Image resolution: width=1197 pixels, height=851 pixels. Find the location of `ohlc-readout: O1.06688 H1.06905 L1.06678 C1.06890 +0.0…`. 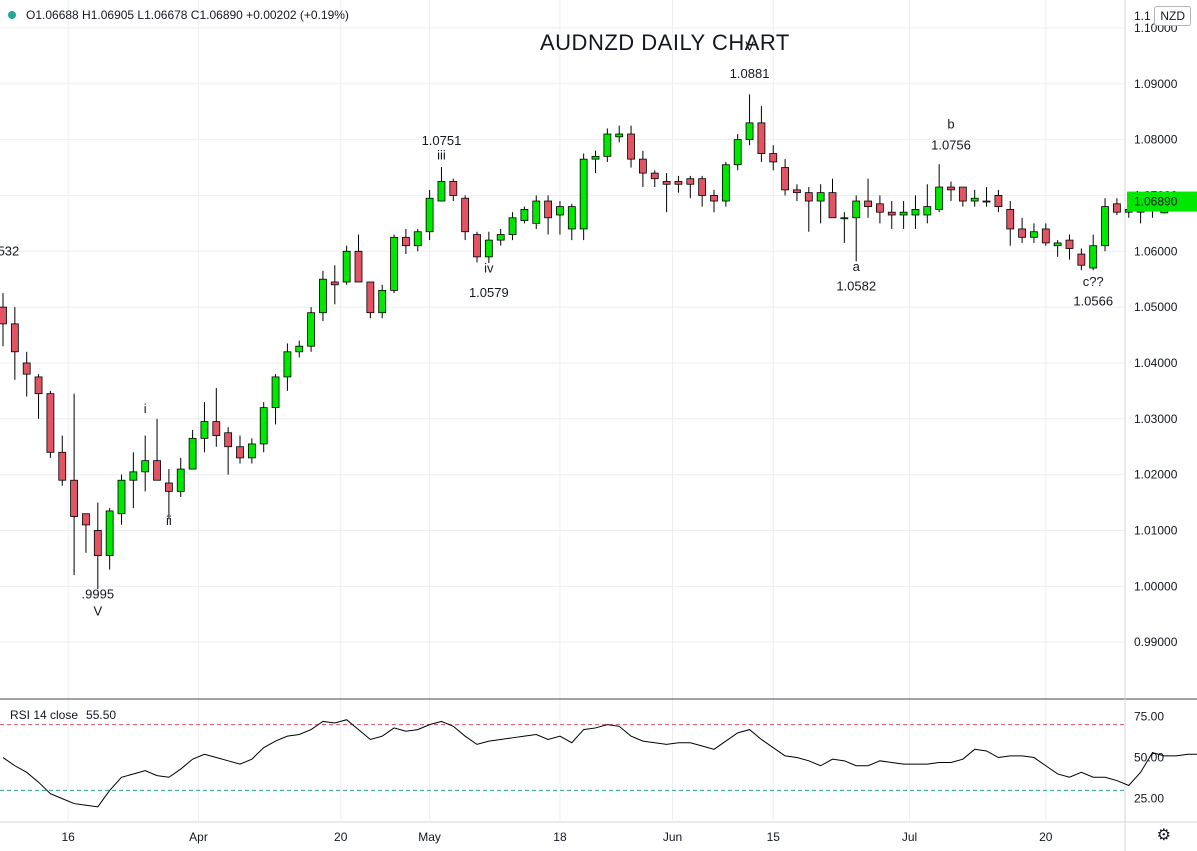

ohlc-readout: O1.06688 H1.06905 L1.06678 C1.06890 +0.0… is located at coordinates (178, 15).